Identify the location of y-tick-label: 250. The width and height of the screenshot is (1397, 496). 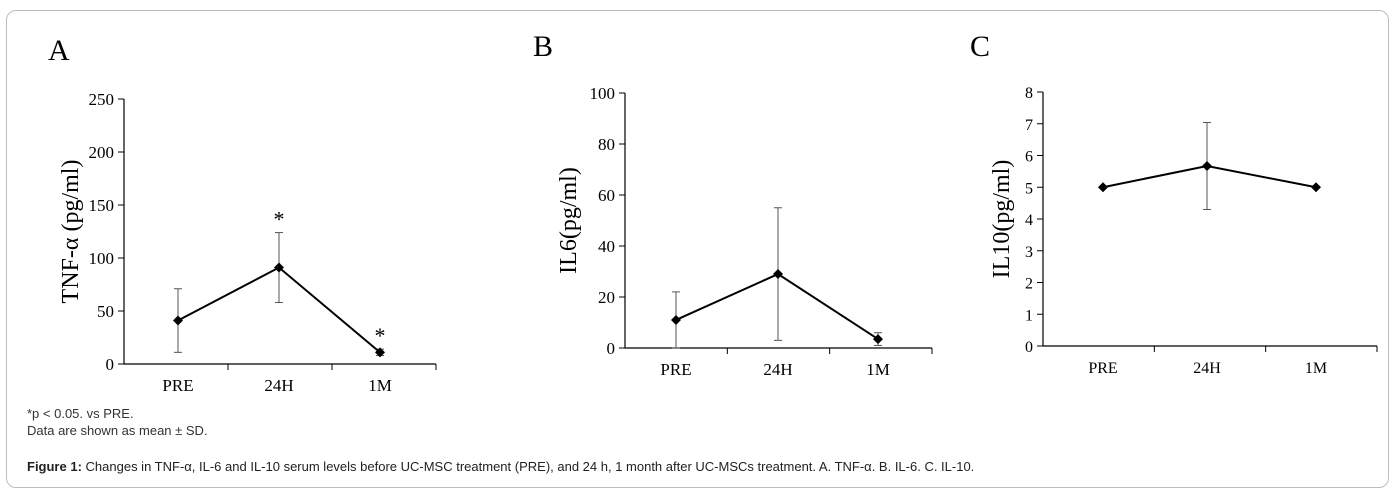
(102, 99).